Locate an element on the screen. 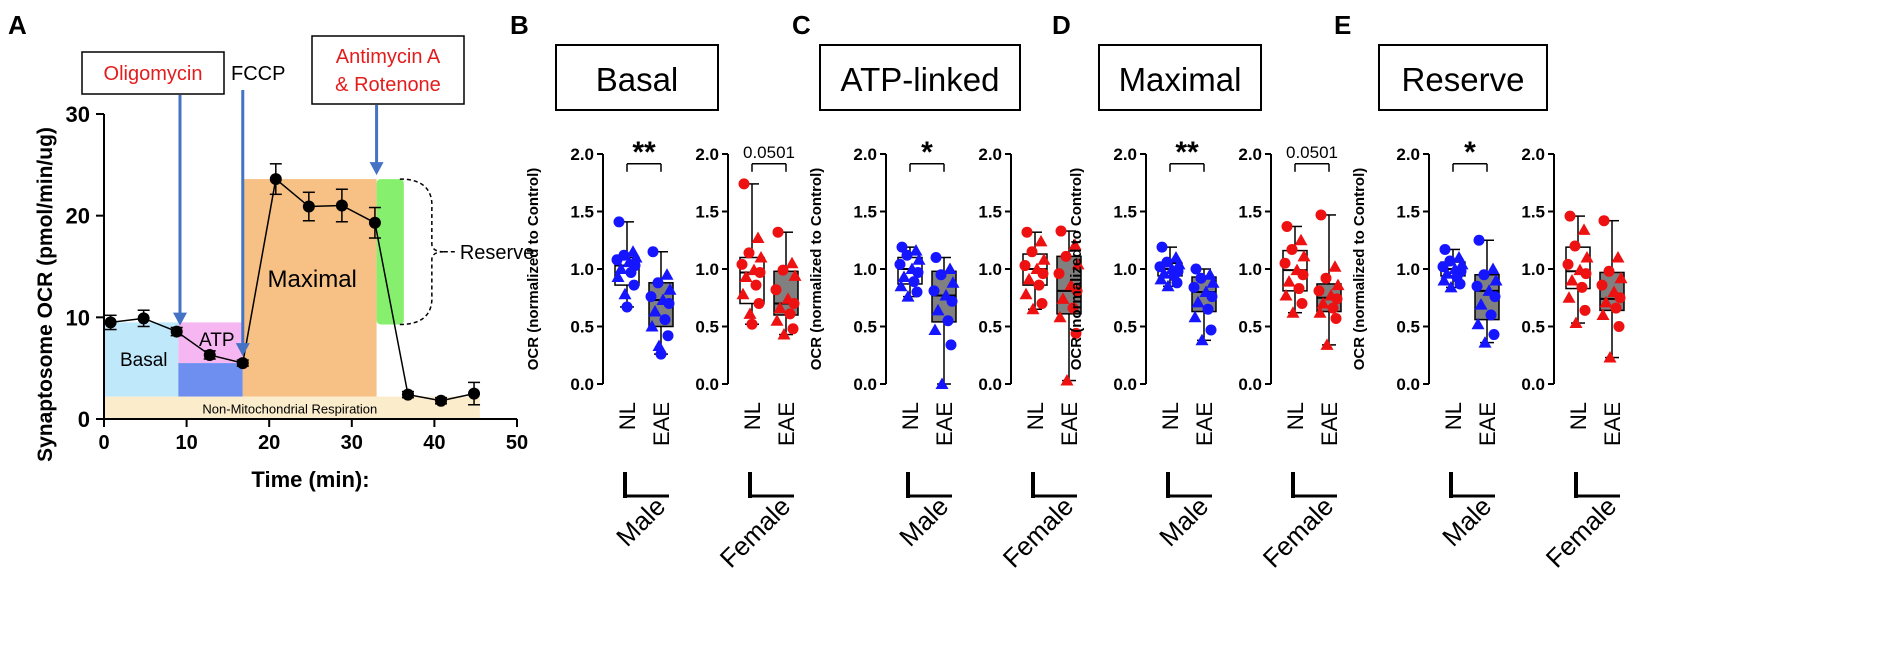 The height and width of the screenshot is (665, 1902). chart-title: ATP-linked is located at coordinates (920, 79).